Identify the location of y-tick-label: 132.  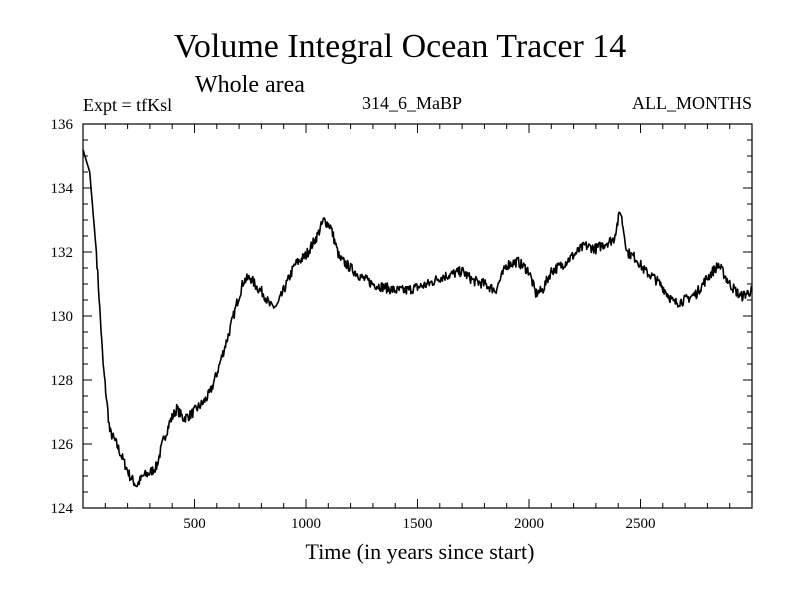
(62, 253).